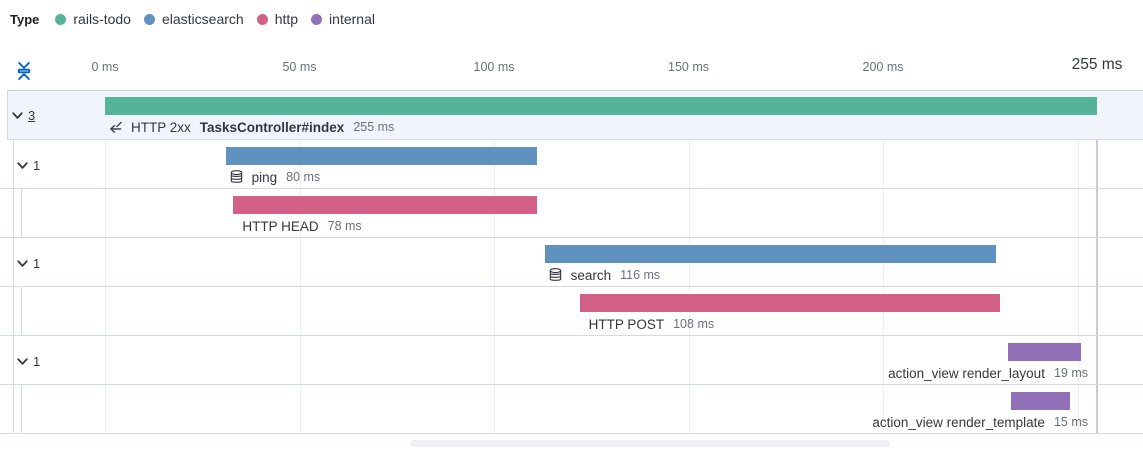  What do you see at coordinates (1070, 422) in the screenshot?
I see `span-duration: 15 ms` at bounding box center [1070, 422].